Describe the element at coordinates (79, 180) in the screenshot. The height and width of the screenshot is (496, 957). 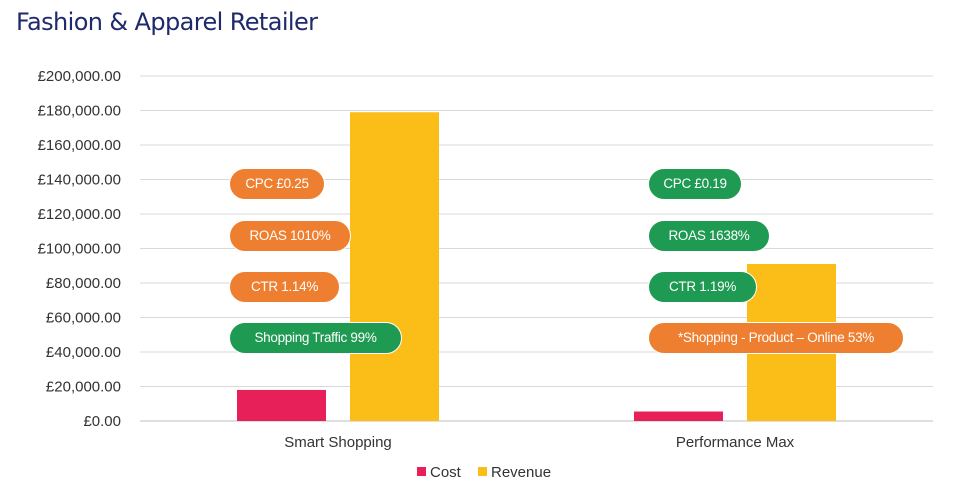
I see `y-tick-label: £140,000.00` at that location.